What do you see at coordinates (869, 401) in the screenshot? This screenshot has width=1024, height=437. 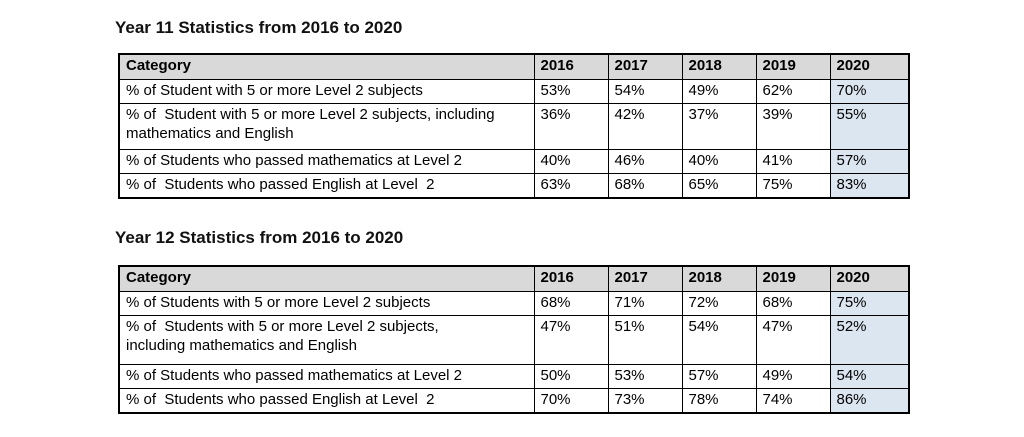 I see `value-cell-2020: 86%` at bounding box center [869, 401].